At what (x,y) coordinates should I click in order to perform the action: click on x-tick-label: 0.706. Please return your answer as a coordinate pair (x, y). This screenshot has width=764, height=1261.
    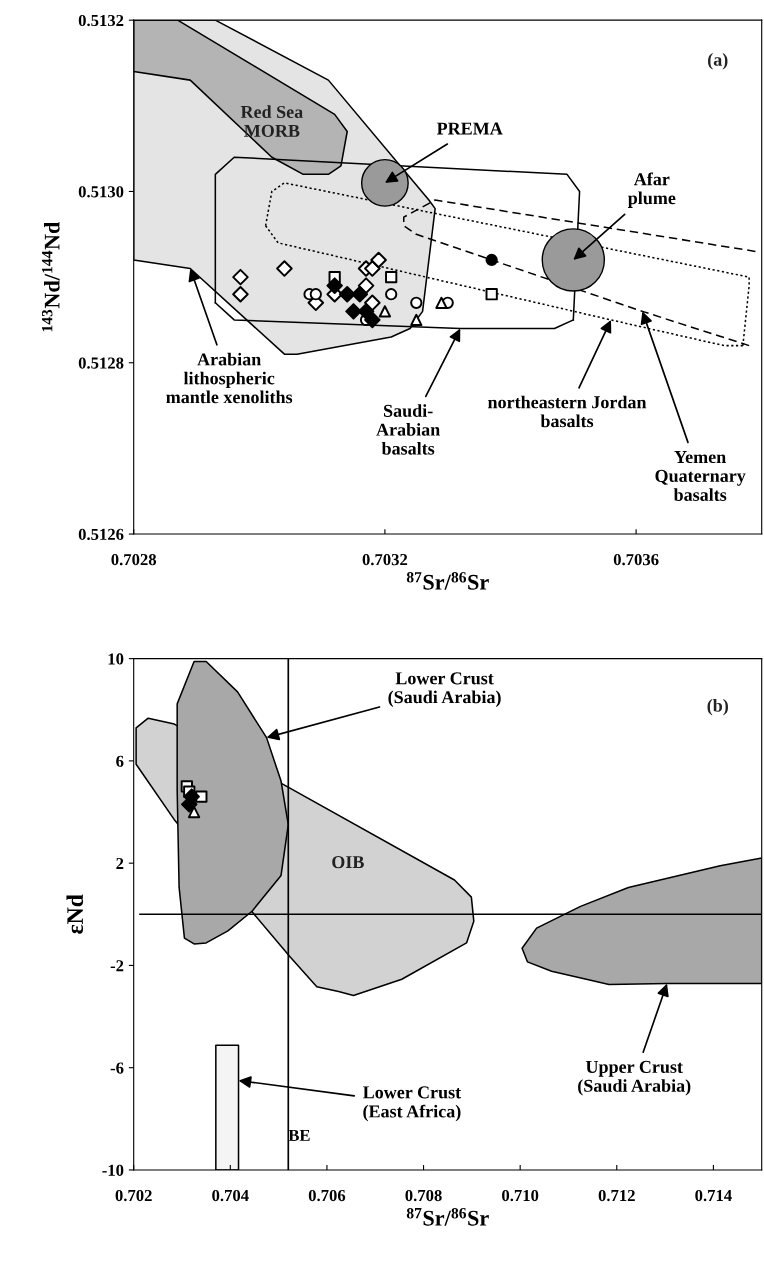
    Looking at the image, I should click on (327, 1195).